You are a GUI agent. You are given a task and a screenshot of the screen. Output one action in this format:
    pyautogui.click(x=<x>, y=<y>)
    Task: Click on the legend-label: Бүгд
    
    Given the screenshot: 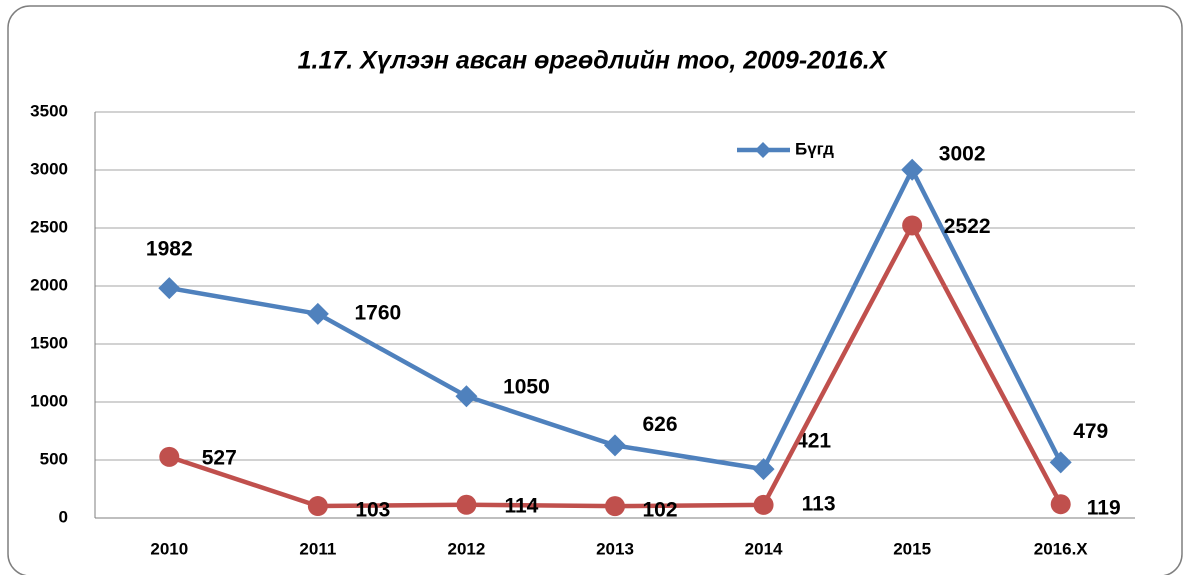 What is the action you would take?
    pyautogui.click(x=814, y=148)
    